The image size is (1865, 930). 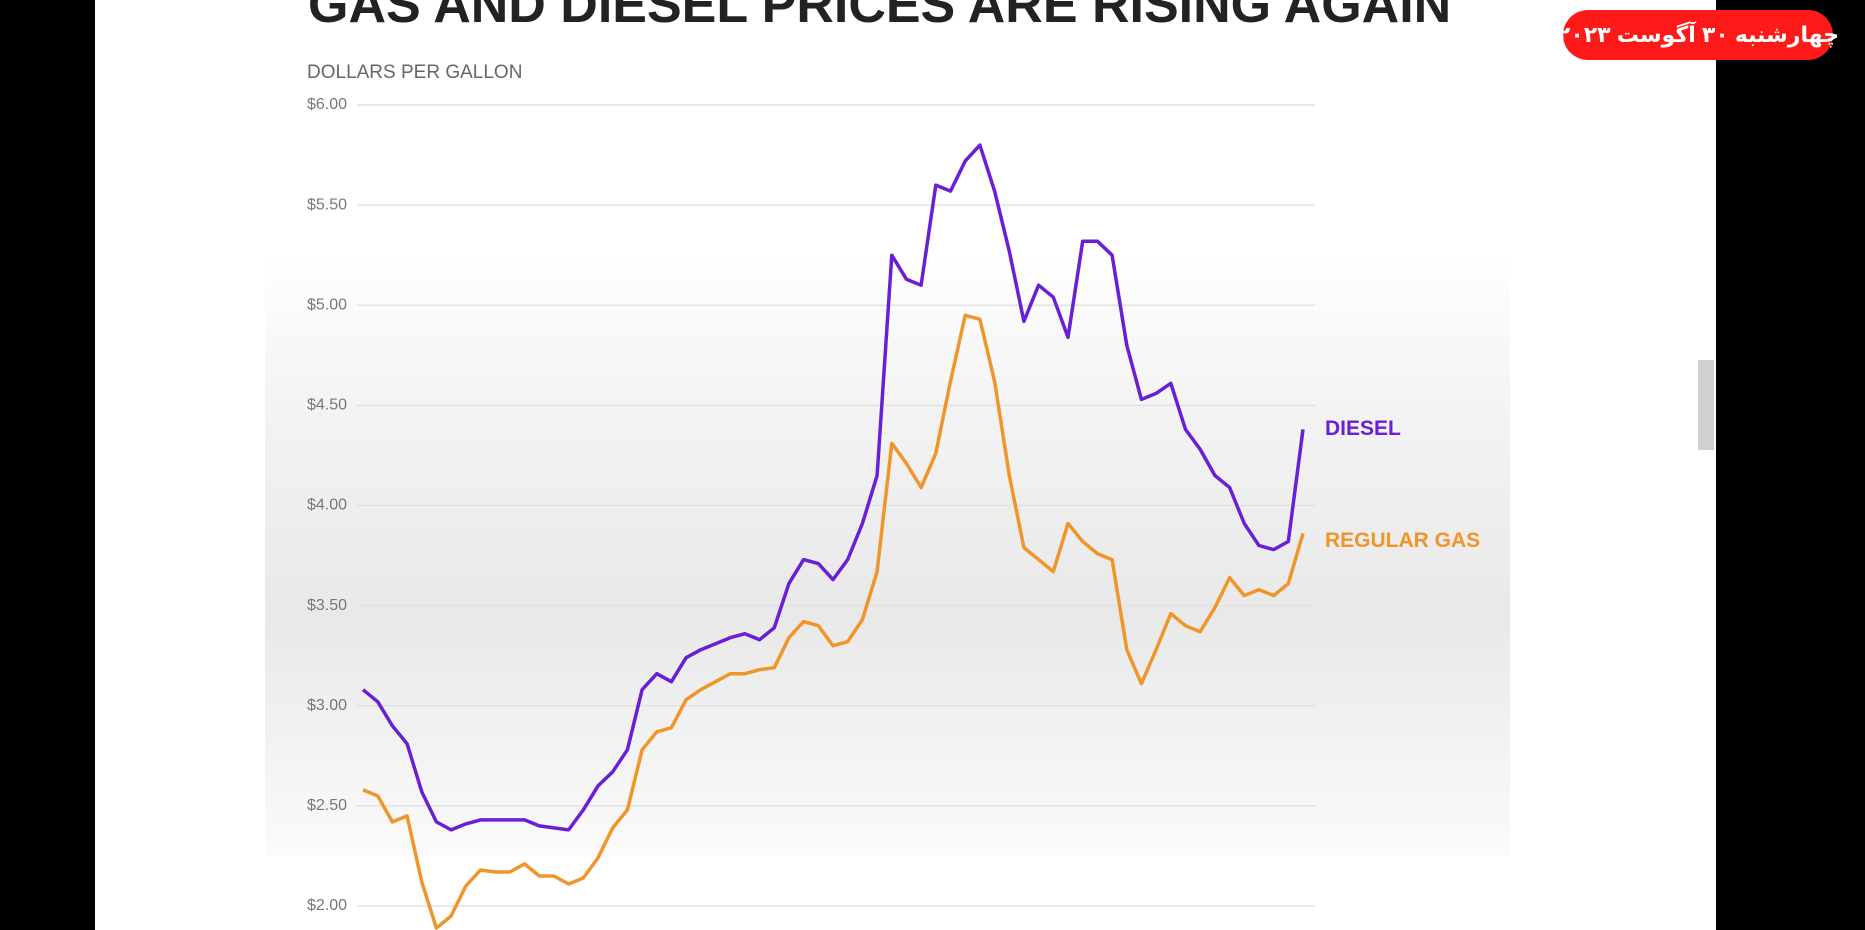 What do you see at coordinates (1363, 428) in the screenshot?
I see `series-label: DIESEL` at bounding box center [1363, 428].